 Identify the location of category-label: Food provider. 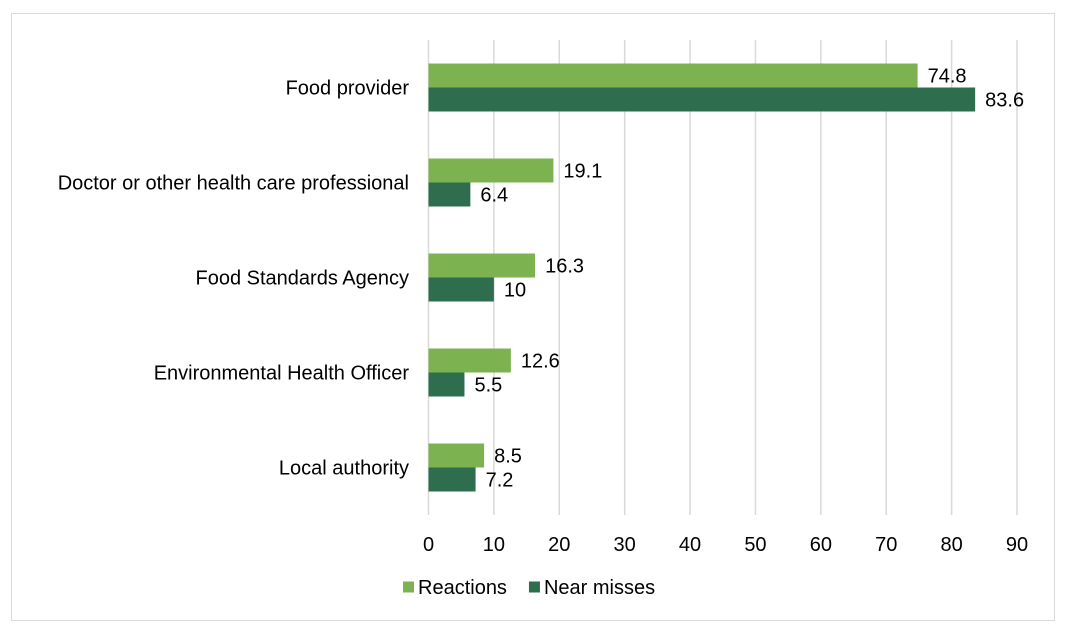
(348, 89).